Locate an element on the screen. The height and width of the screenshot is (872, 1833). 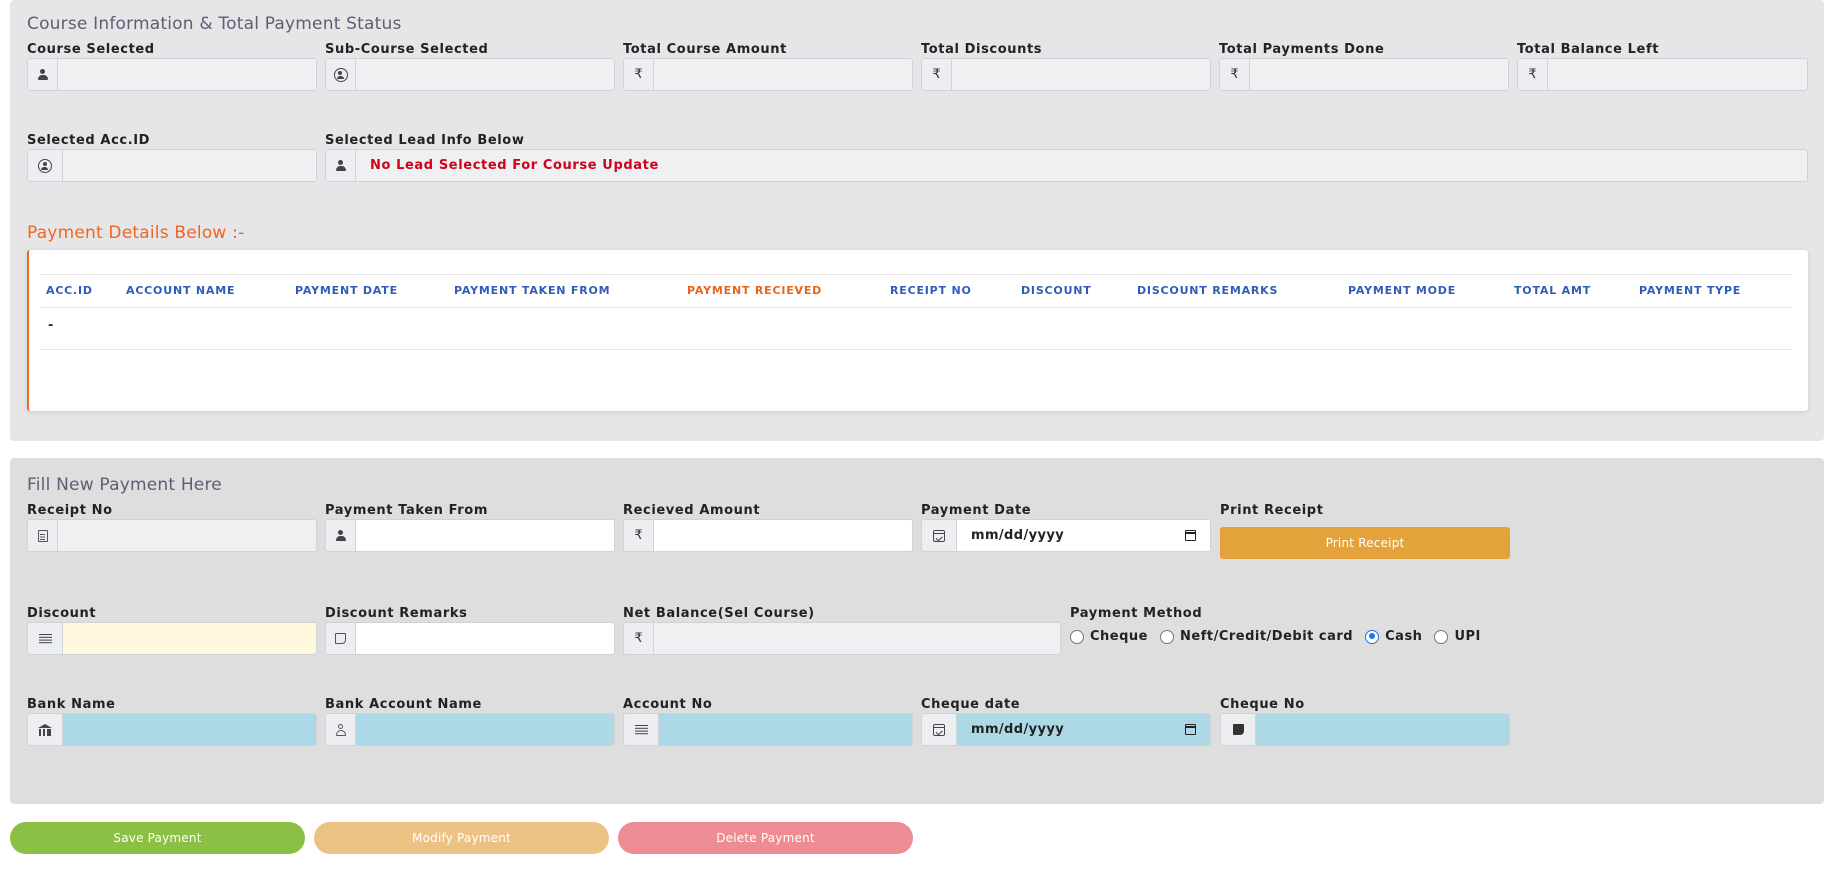
bank-name-group is located at coordinates (172, 729).